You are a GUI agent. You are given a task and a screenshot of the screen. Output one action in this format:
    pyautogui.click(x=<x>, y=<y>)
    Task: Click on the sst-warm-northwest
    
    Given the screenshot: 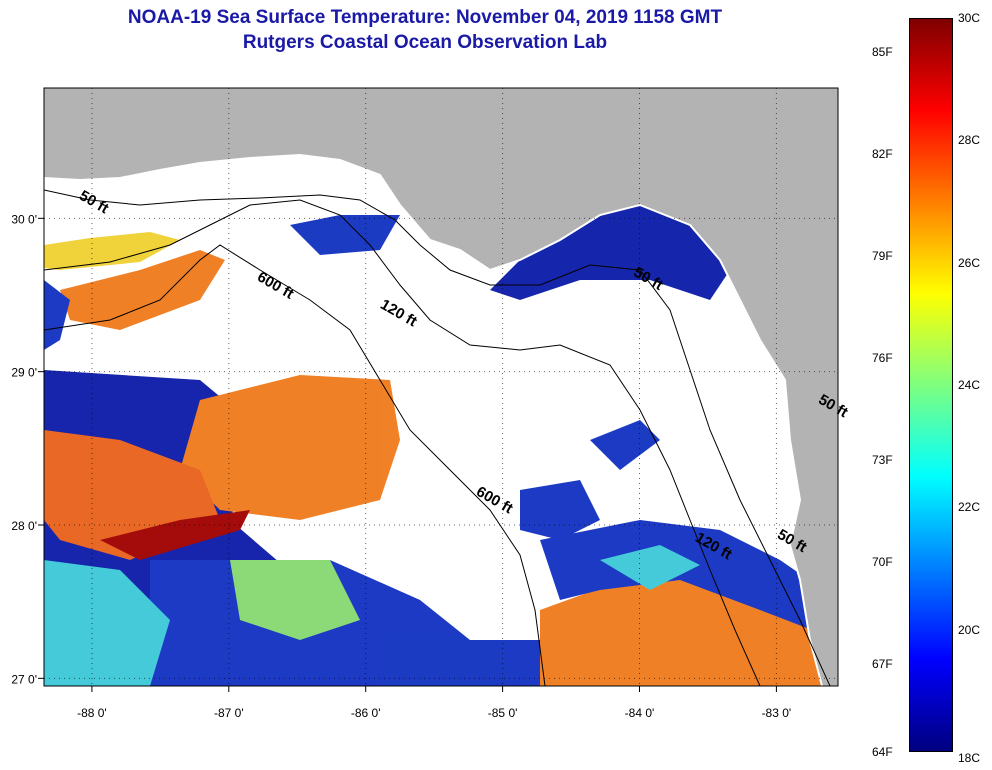 What is the action you would take?
    pyautogui.click(x=142, y=290)
    